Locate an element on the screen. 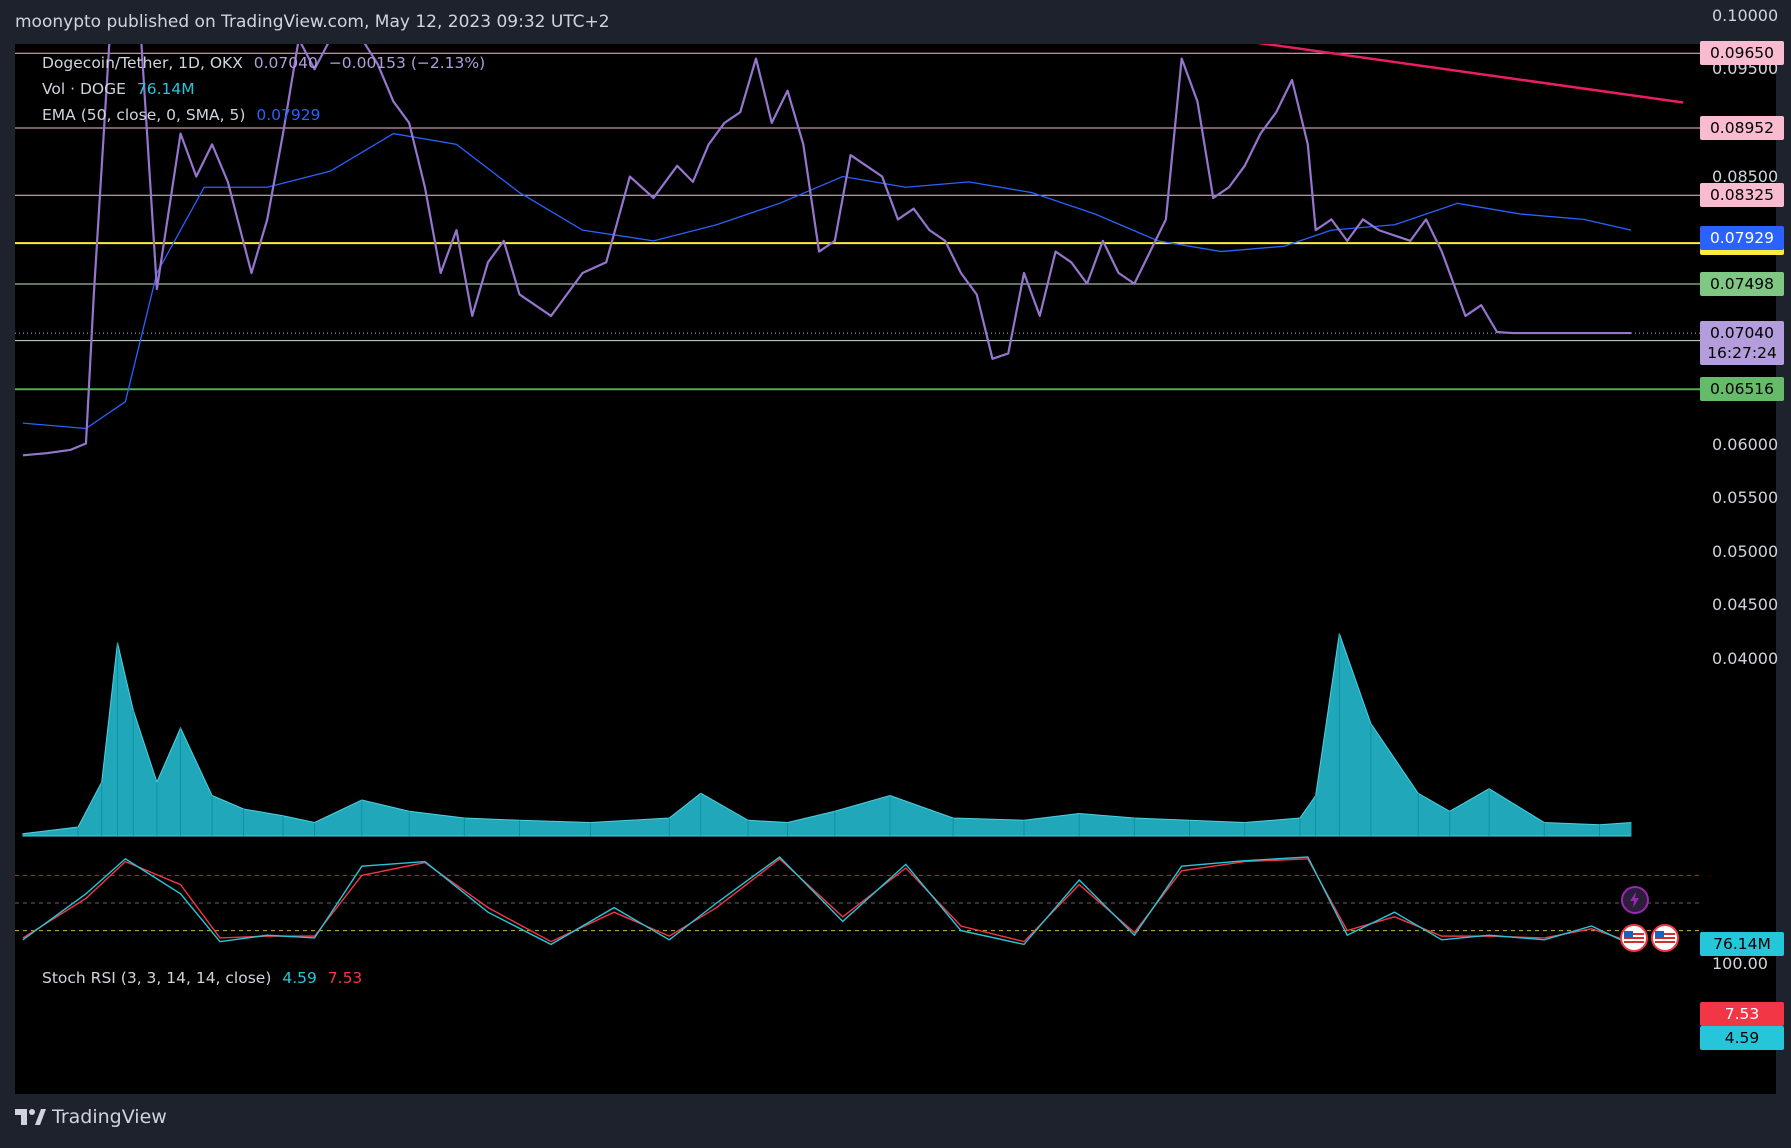 Image resolution: width=1791 pixels, height=1148 pixels. price-axis-tick: 0.06000 is located at coordinates (1745, 444).